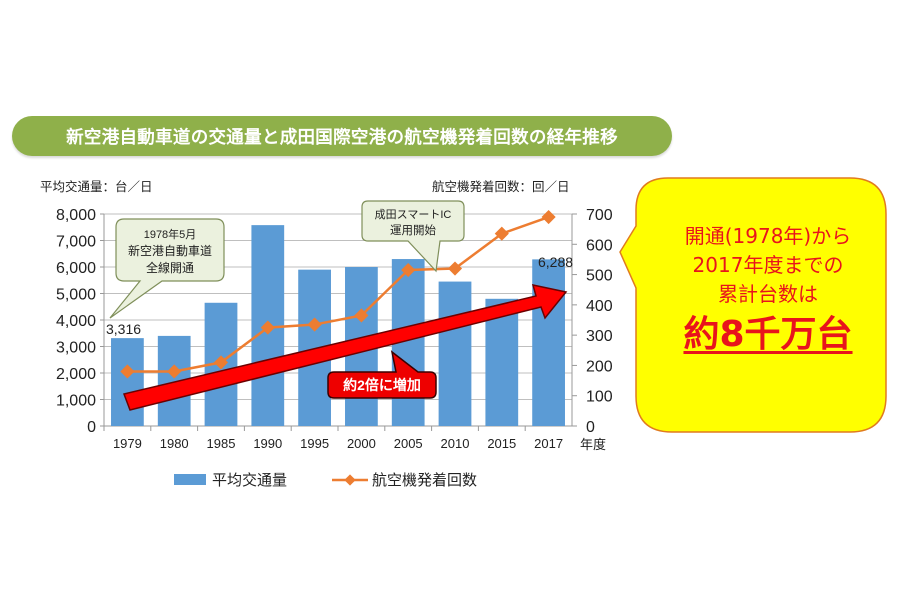 This screenshot has width=900, height=600. What do you see at coordinates (599, 245) in the screenshot?
I see `right-y-tick: 600` at bounding box center [599, 245].